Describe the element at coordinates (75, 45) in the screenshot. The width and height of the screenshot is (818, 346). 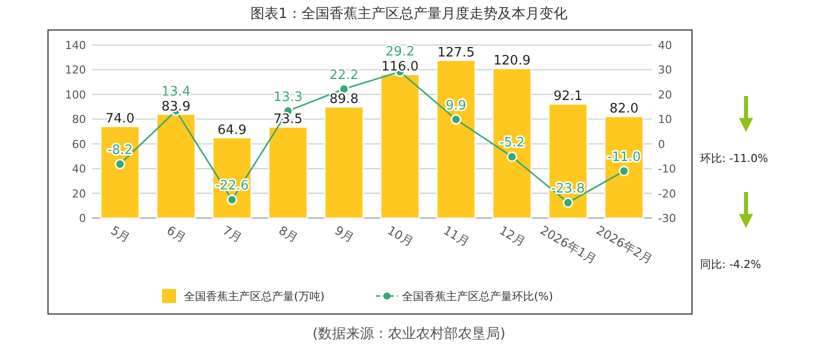
I see `y-tick-label: 140` at that location.